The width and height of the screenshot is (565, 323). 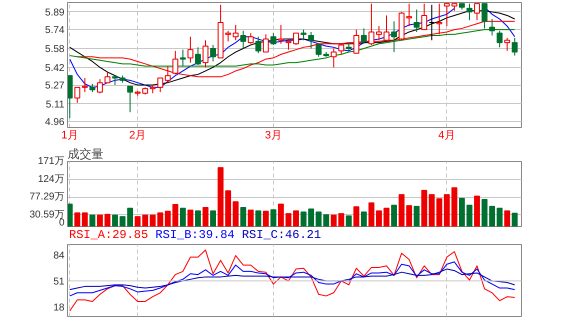 What do you see at coordinates (47, 214) in the screenshot?
I see `y-tick-label: 30.59万` at bounding box center [47, 214].